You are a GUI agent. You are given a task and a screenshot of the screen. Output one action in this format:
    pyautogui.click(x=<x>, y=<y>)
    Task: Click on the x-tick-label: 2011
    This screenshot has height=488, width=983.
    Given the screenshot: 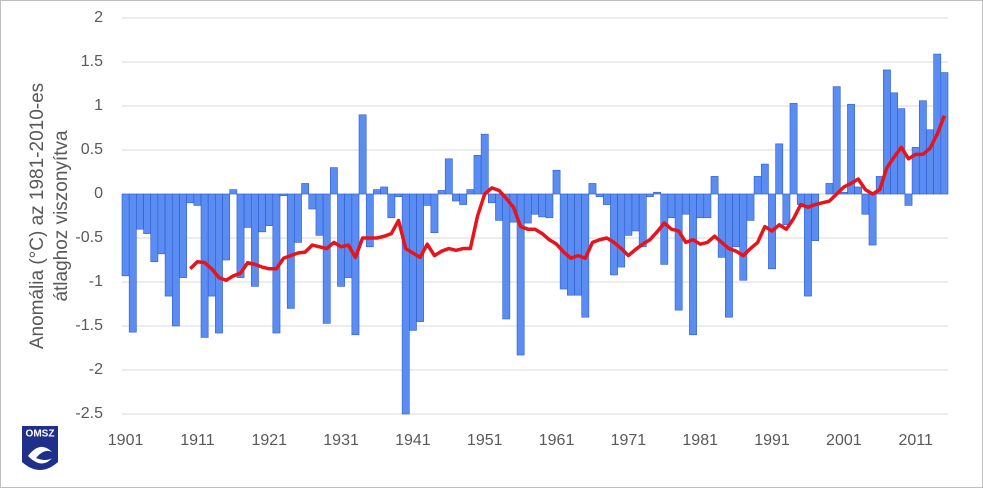 What is the action you would take?
    pyautogui.click(x=915, y=440)
    